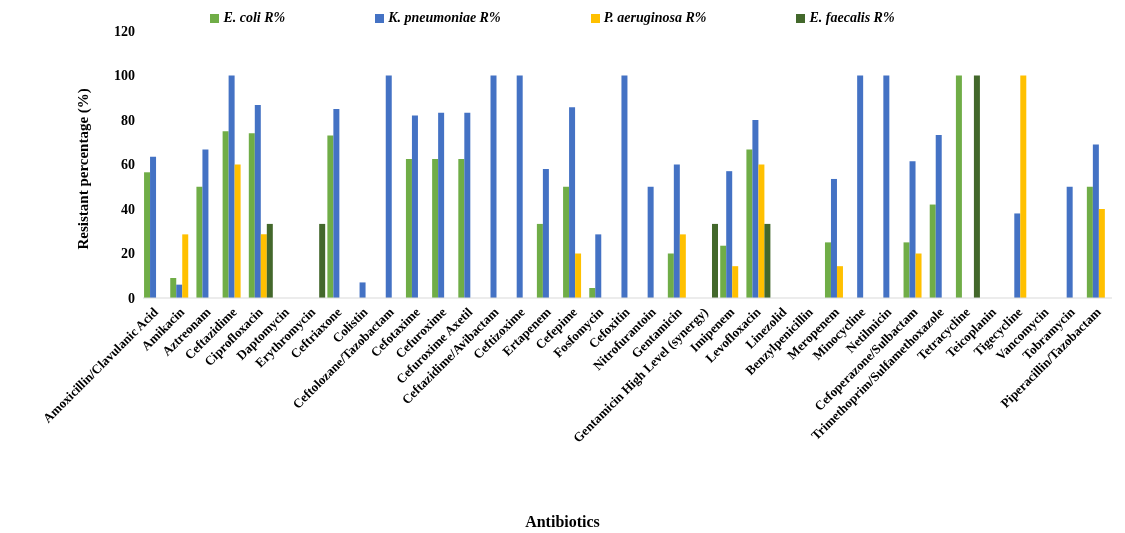 The height and width of the screenshot is (533, 1125). Describe the element at coordinates (562, 522) in the screenshot. I see `x-axis-title: Antibiotics` at that location.